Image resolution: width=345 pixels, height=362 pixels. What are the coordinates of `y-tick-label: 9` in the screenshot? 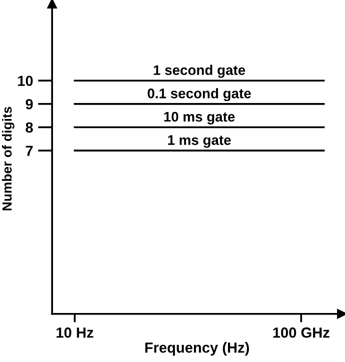 It's located at (29, 104).